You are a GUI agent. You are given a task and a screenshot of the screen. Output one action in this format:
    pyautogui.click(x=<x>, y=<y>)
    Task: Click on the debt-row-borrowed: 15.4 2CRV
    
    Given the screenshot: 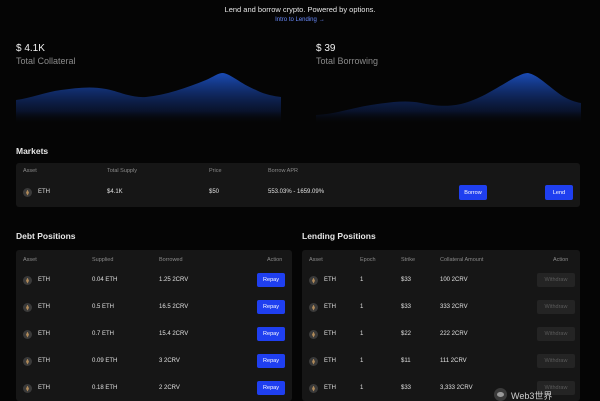 What is the action you would take?
    pyautogui.click(x=174, y=334)
    